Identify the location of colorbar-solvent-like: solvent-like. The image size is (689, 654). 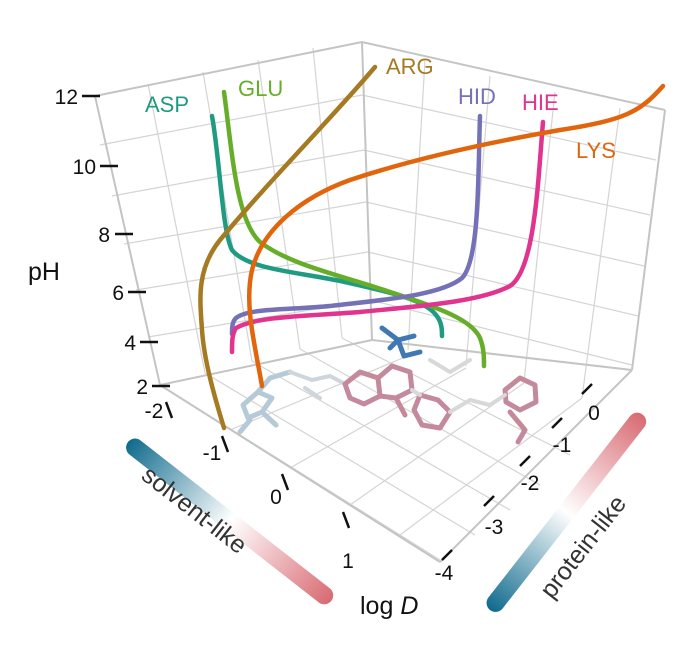
(230, 521).